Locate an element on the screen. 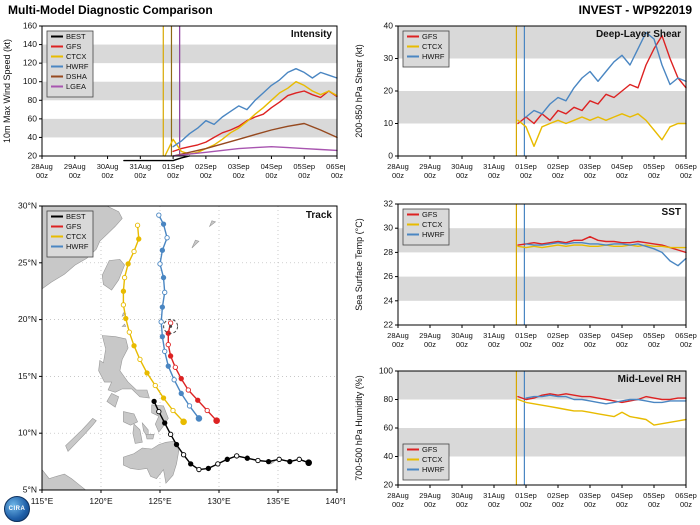 The width and height of the screenshot is (700, 525). svg-text: 26 is located at coordinates (389, 276).